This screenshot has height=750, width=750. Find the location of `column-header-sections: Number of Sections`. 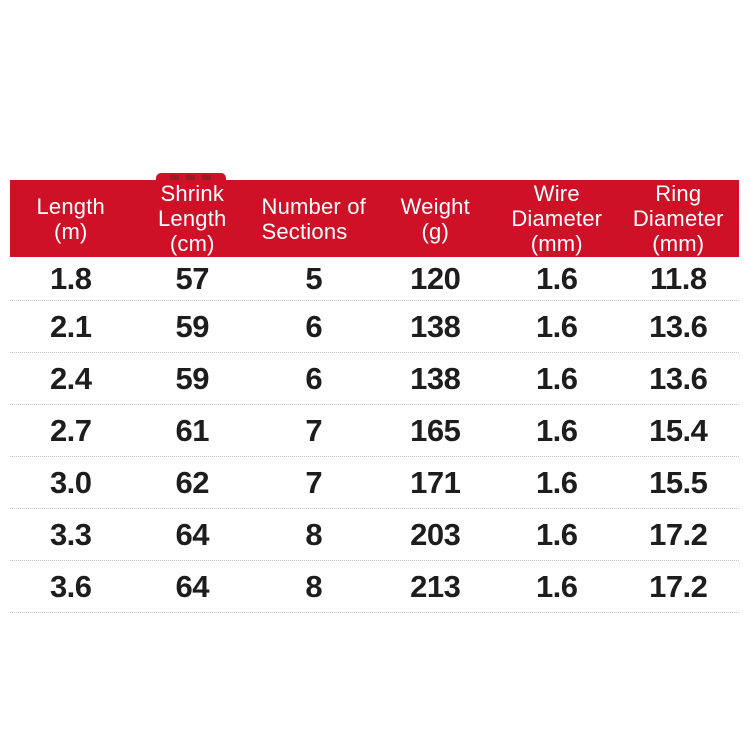

column-header-sections: Number of Sections is located at coordinates (314, 219).